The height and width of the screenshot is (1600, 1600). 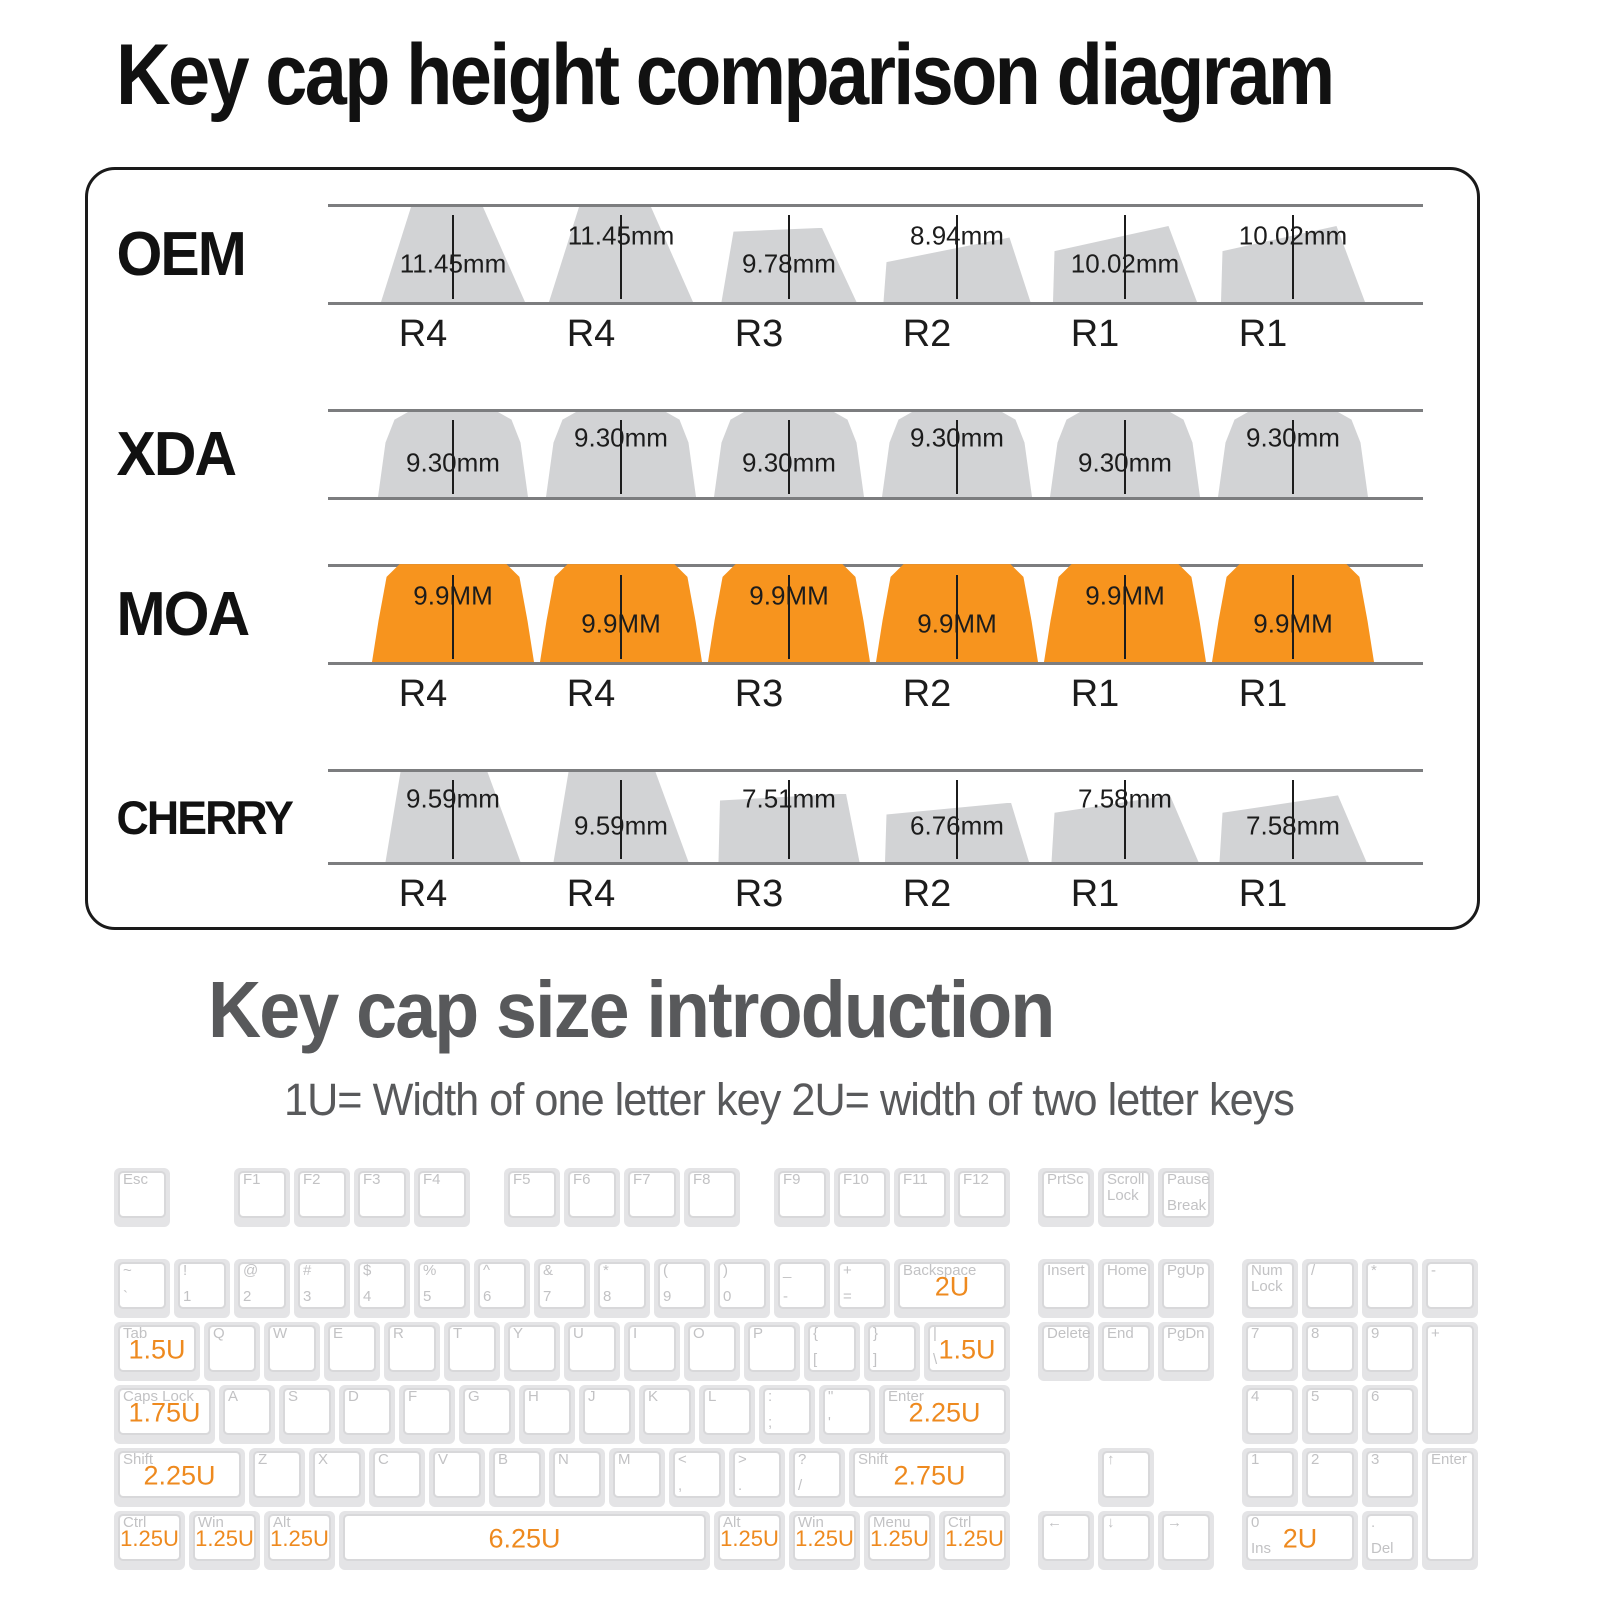 I want to click on kb-key-label: B, so click(x=503, y=1459).